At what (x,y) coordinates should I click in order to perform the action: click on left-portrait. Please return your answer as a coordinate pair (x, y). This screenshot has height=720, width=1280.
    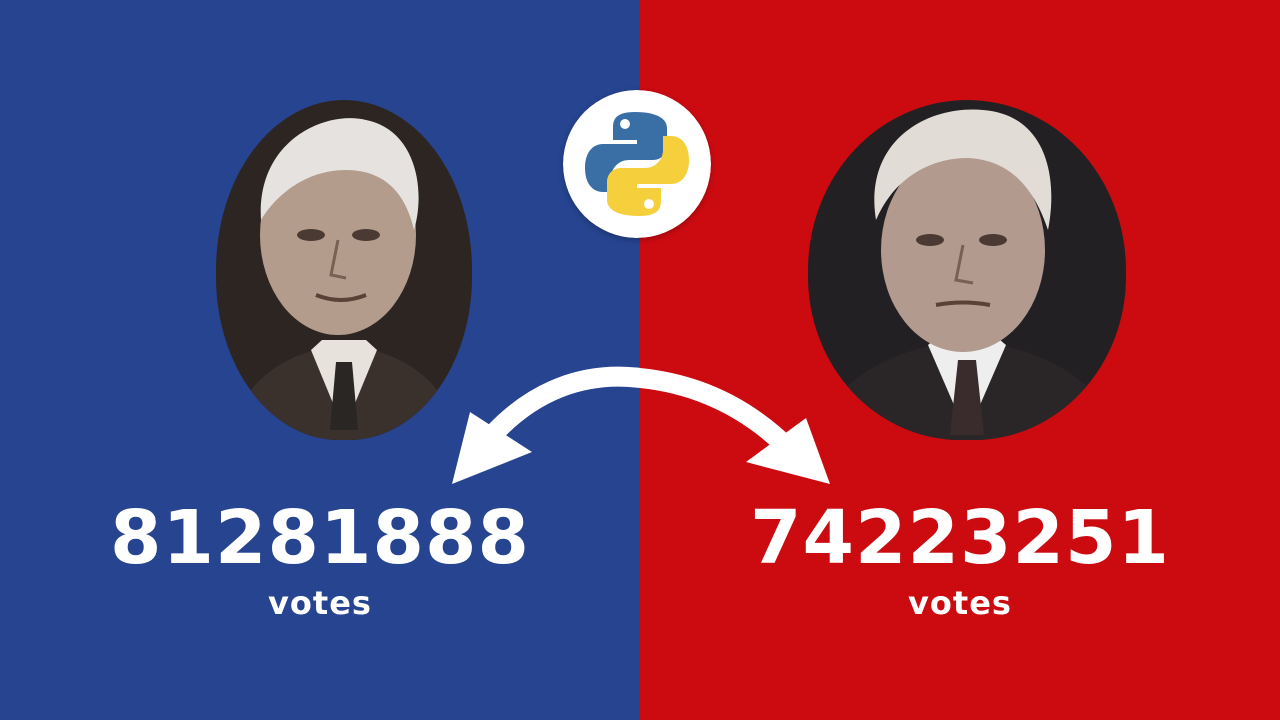
    Looking at the image, I should click on (344, 270).